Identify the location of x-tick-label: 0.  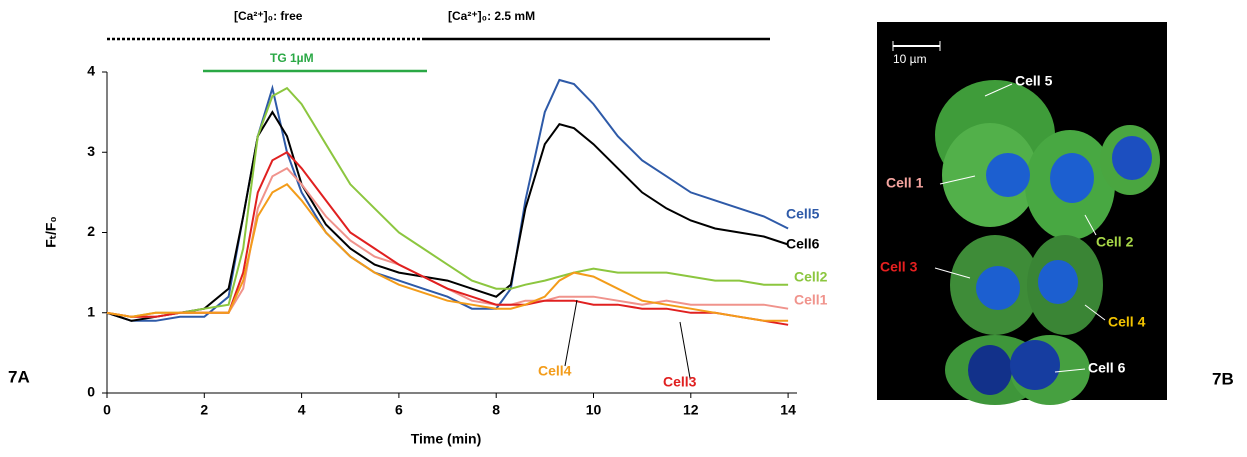
(107, 410).